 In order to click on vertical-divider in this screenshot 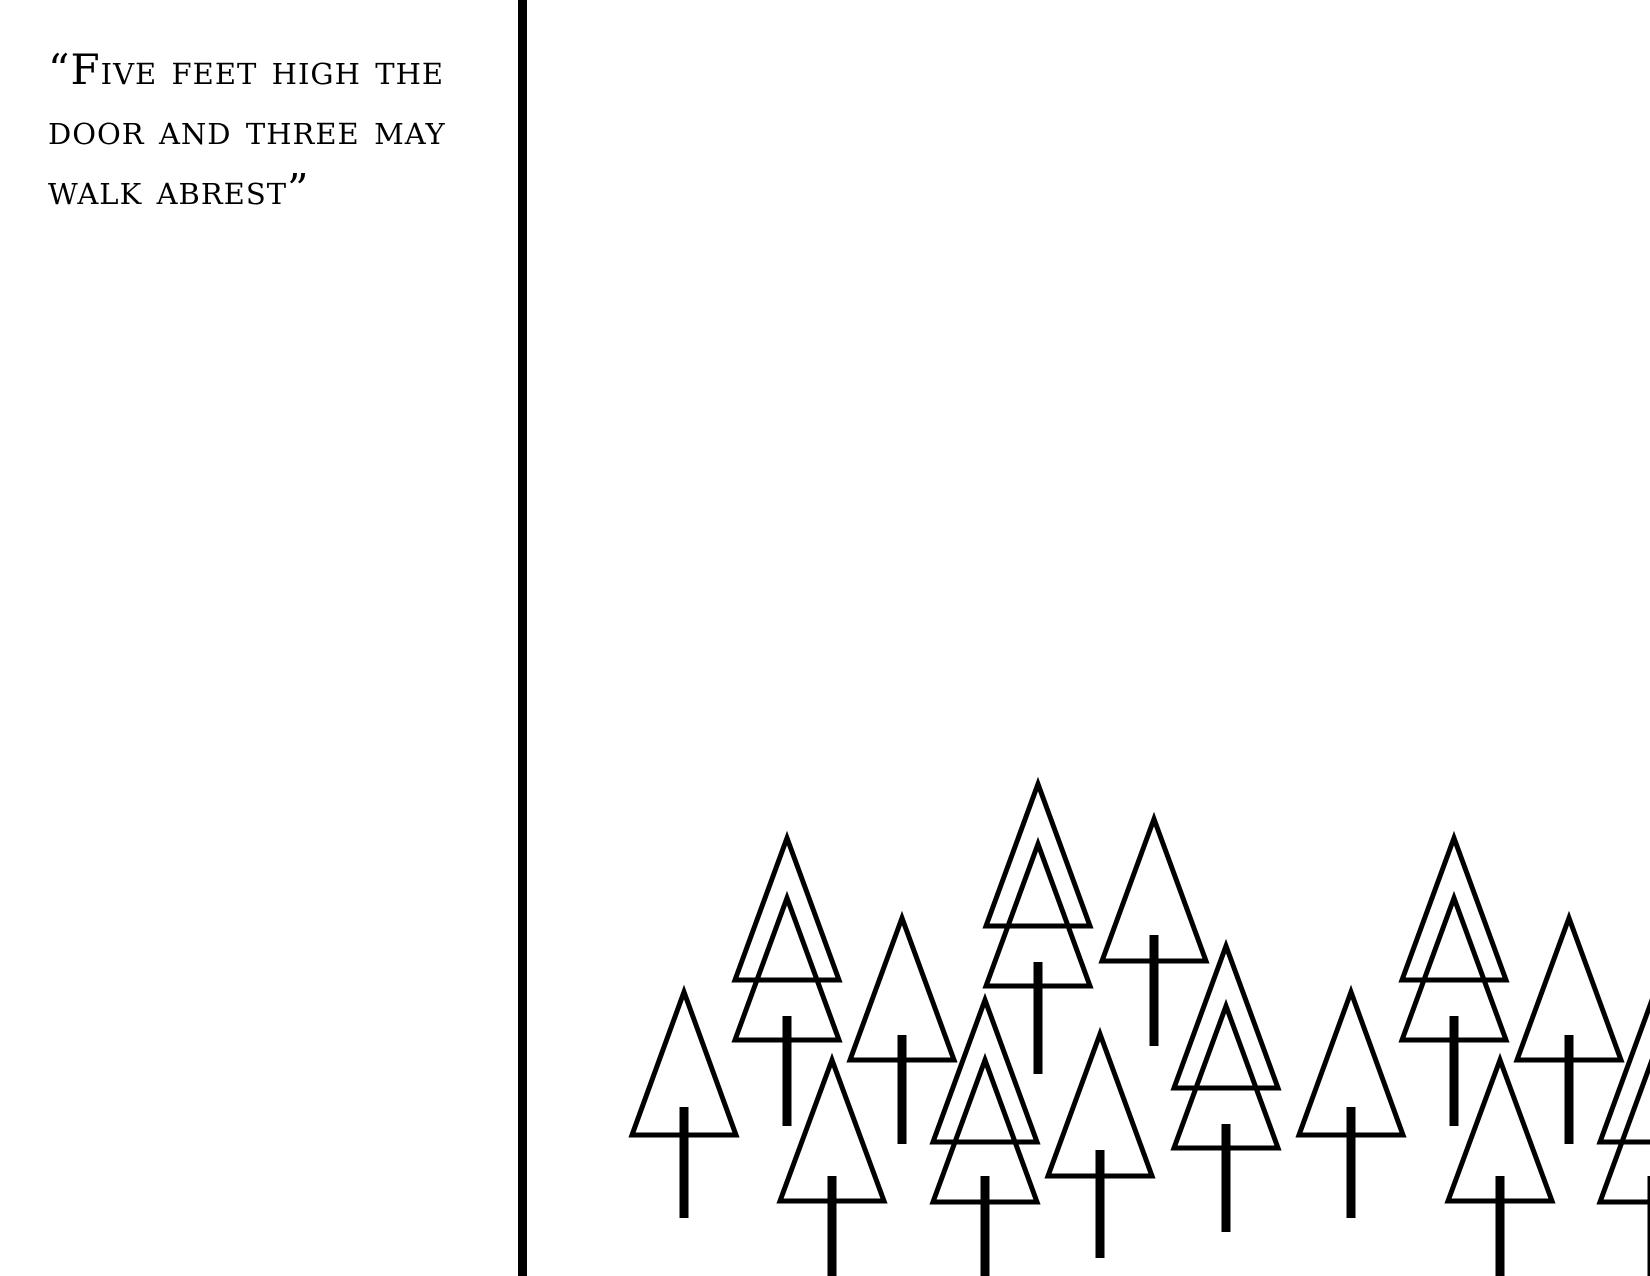, I will do `click(522, 638)`.